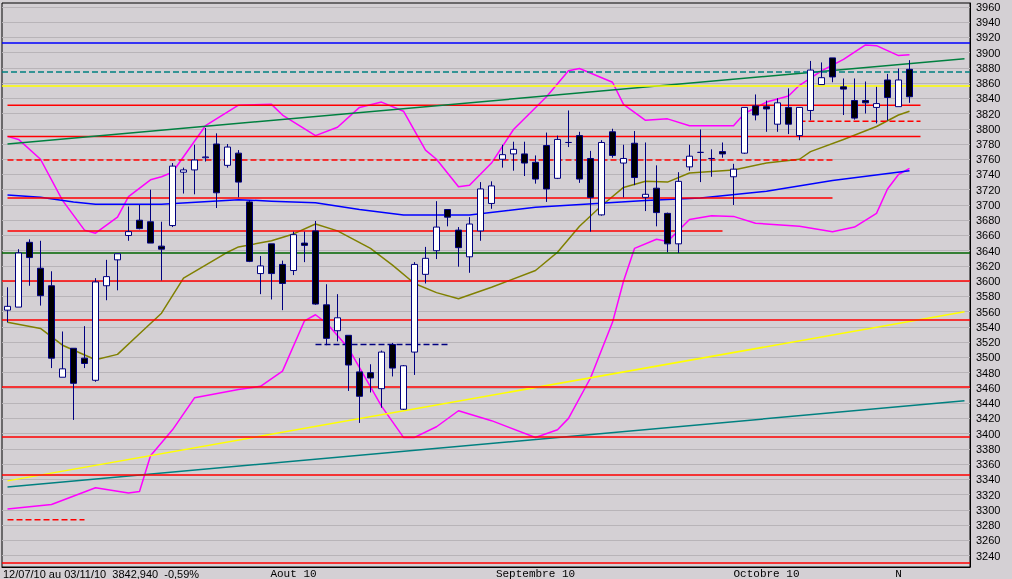 The width and height of the screenshot is (1012, 579). I want to click on y-tick-label: 3640, so click(988, 250).